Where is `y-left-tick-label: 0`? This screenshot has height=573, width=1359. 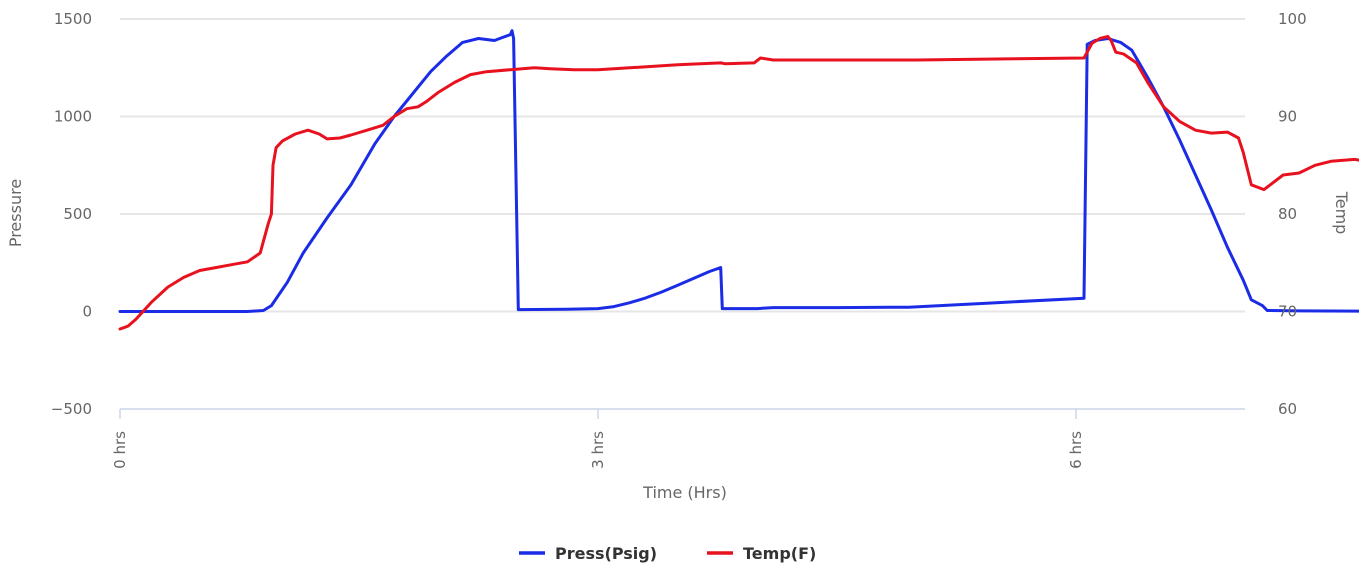
y-left-tick-label: 0 is located at coordinates (87, 312).